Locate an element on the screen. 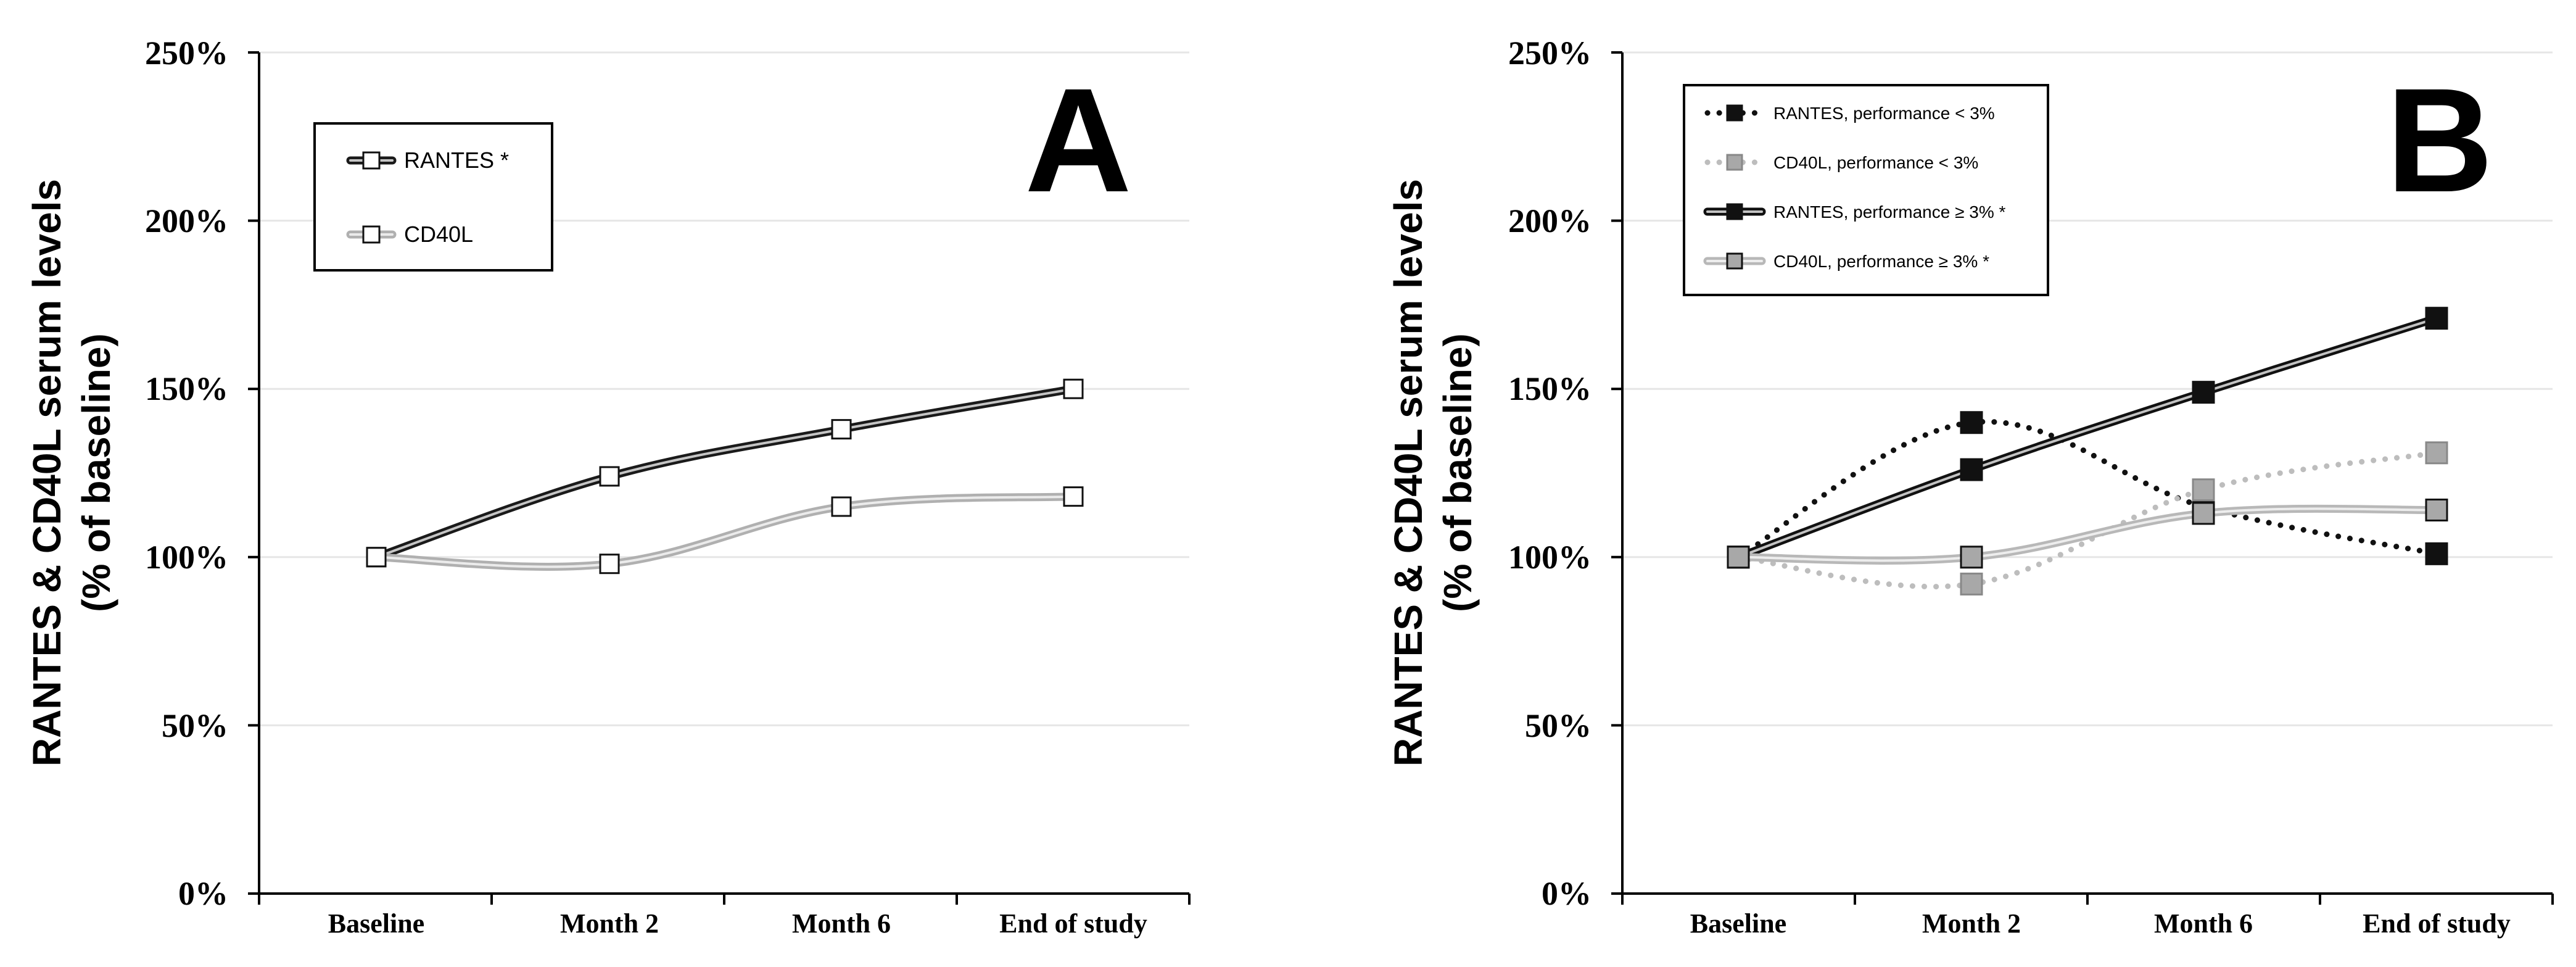 The width and height of the screenshot is (2576, 967). panel-a-ytick-label-200: 200% is located at coordinates (186, 220).